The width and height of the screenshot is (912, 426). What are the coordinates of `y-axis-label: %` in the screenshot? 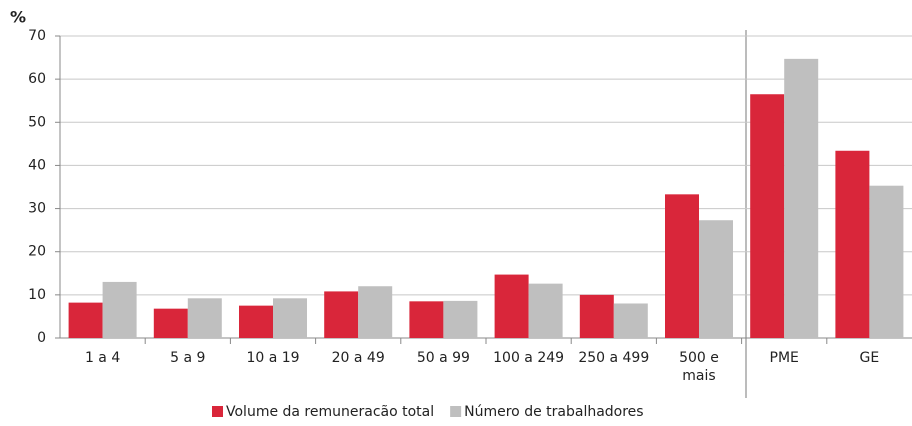 It's located at (18, 17).